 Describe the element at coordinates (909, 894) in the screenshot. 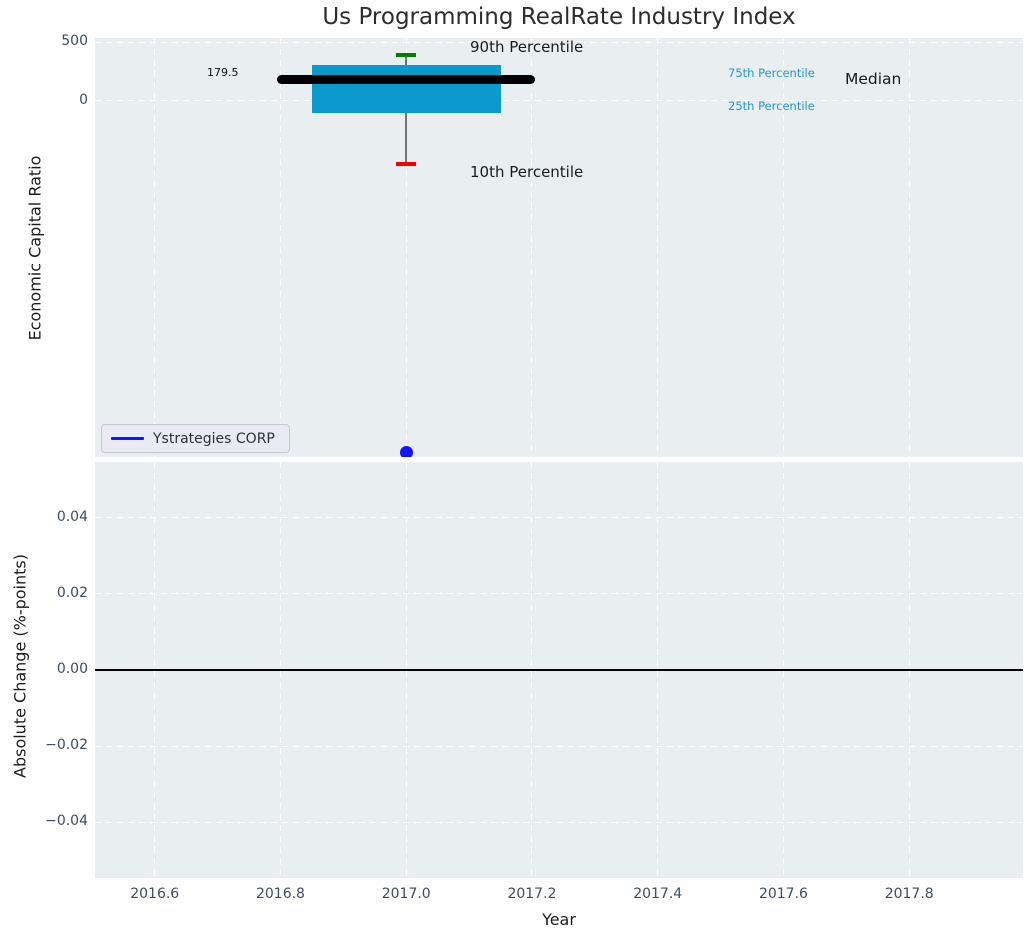

I see `x-tick-label: 2017.8` at that location.